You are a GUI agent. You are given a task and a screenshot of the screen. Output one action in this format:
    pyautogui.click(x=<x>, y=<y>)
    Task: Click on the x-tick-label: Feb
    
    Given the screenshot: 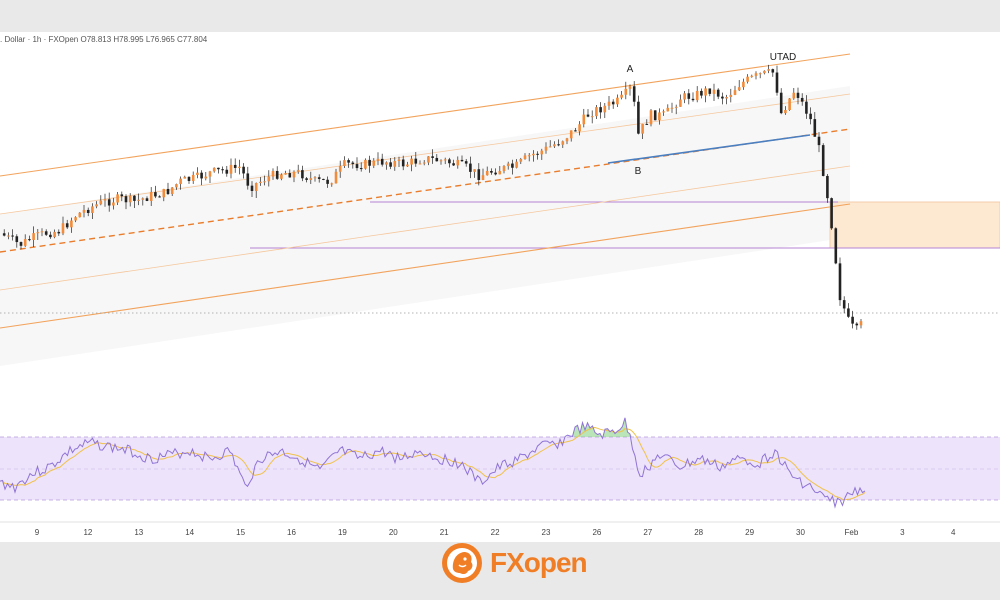 What is the action you would take?
    pyautogui.click(x=852, y=532)
    